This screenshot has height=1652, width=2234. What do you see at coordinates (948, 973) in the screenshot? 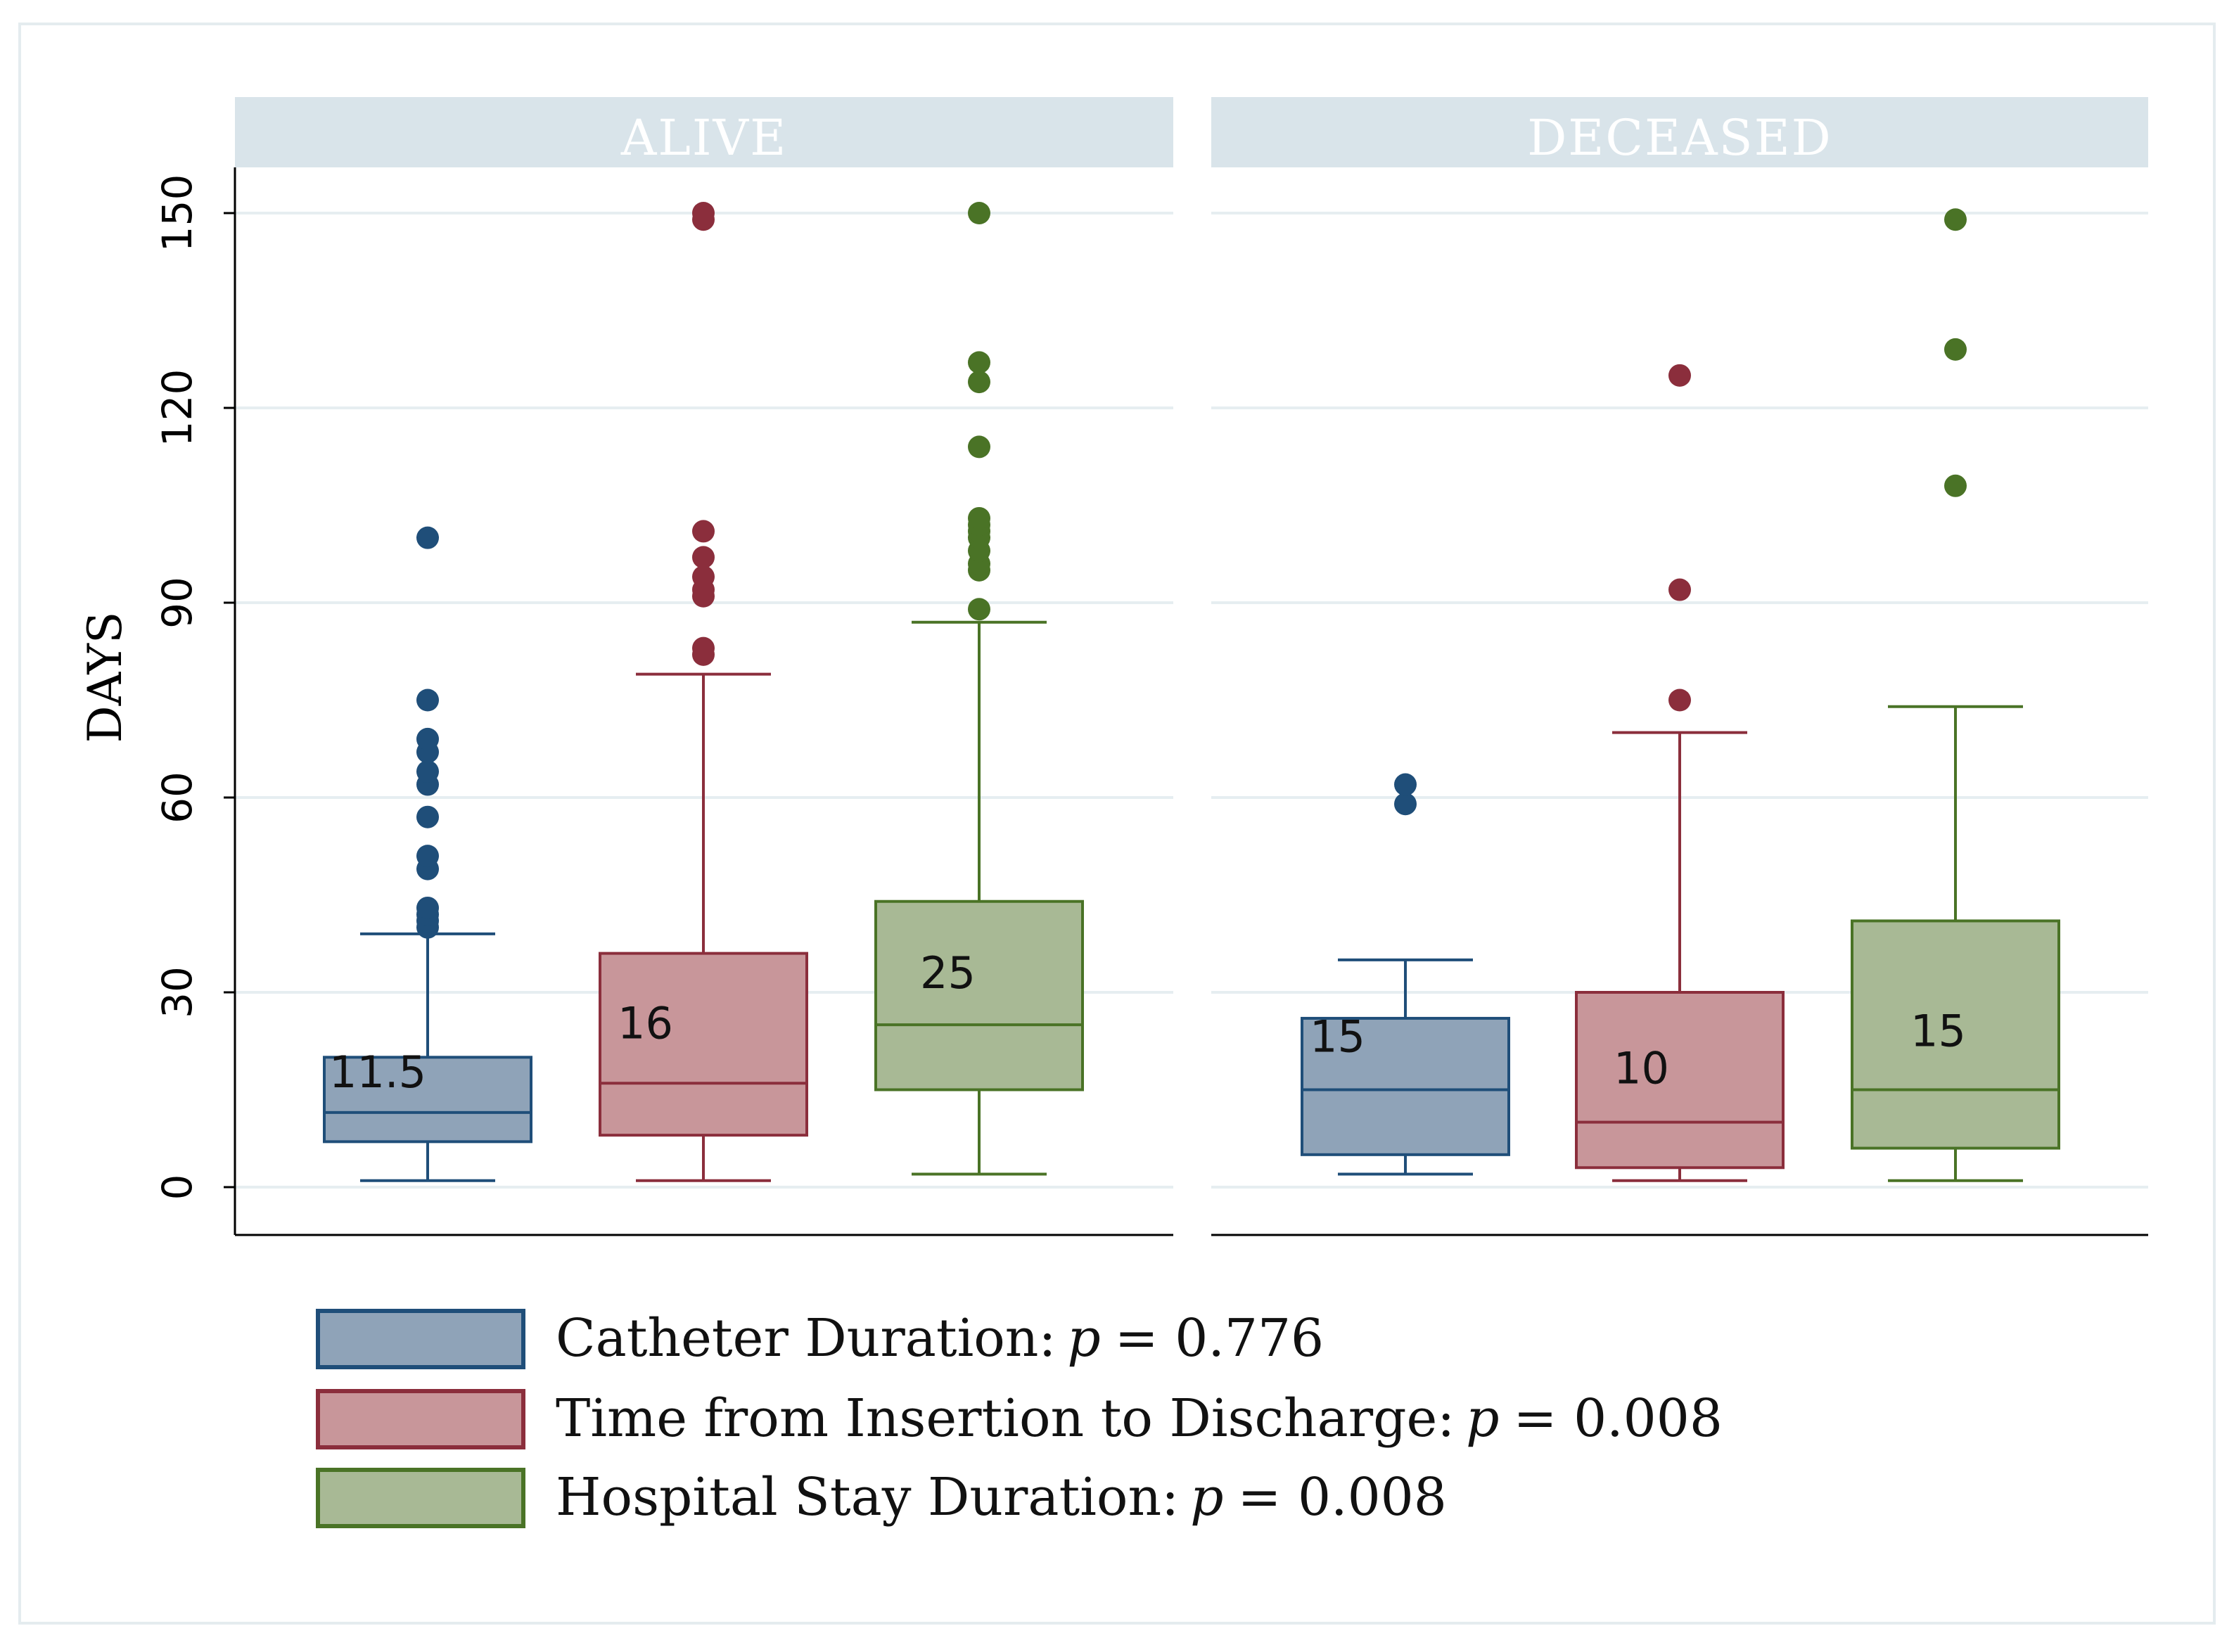
I see `median-label: 25` at bounding box center [948, 973].